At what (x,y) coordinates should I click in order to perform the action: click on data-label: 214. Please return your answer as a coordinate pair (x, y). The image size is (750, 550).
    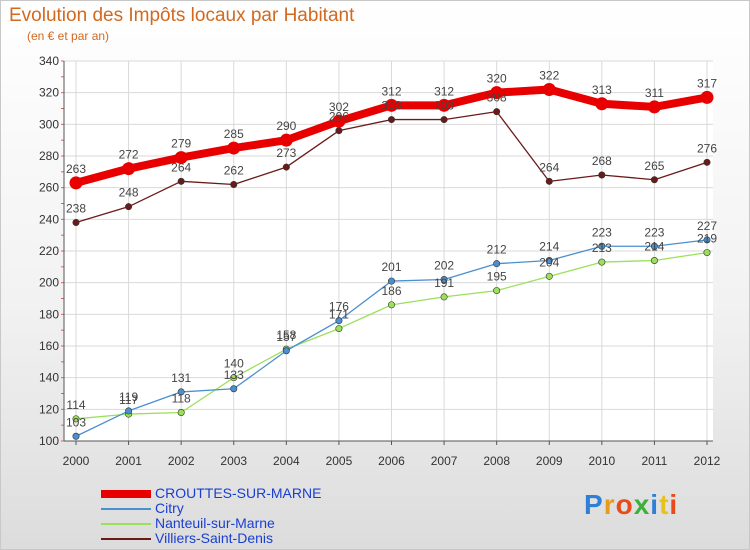
    Looking at the image, I should click on (549, 247).